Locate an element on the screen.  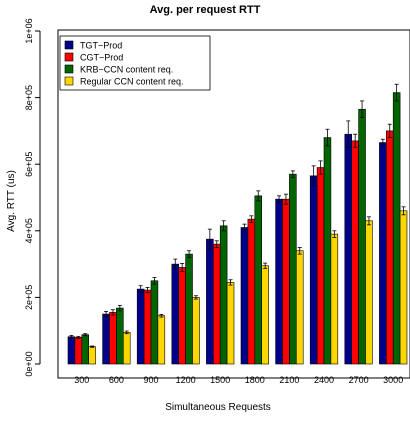
y-tick-label: 4e+05 is located at coordinates (29, 230).